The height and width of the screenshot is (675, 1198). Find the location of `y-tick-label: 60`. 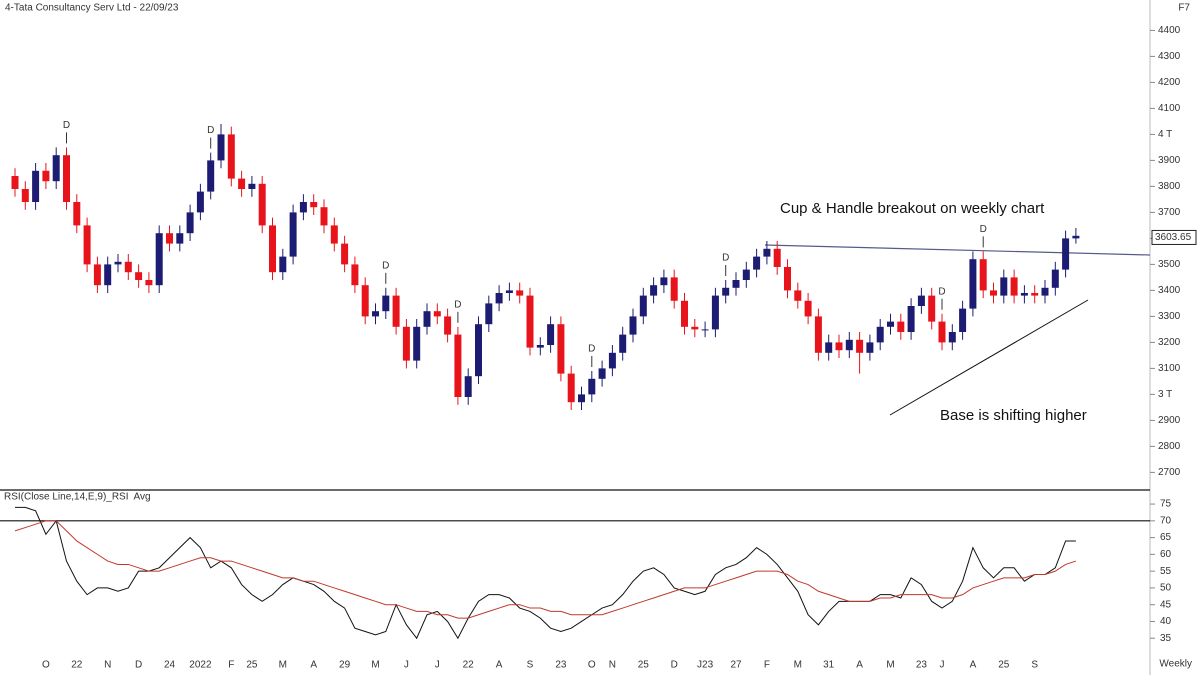

y-tick-label: 60 is located at coordinates (1166, 554).